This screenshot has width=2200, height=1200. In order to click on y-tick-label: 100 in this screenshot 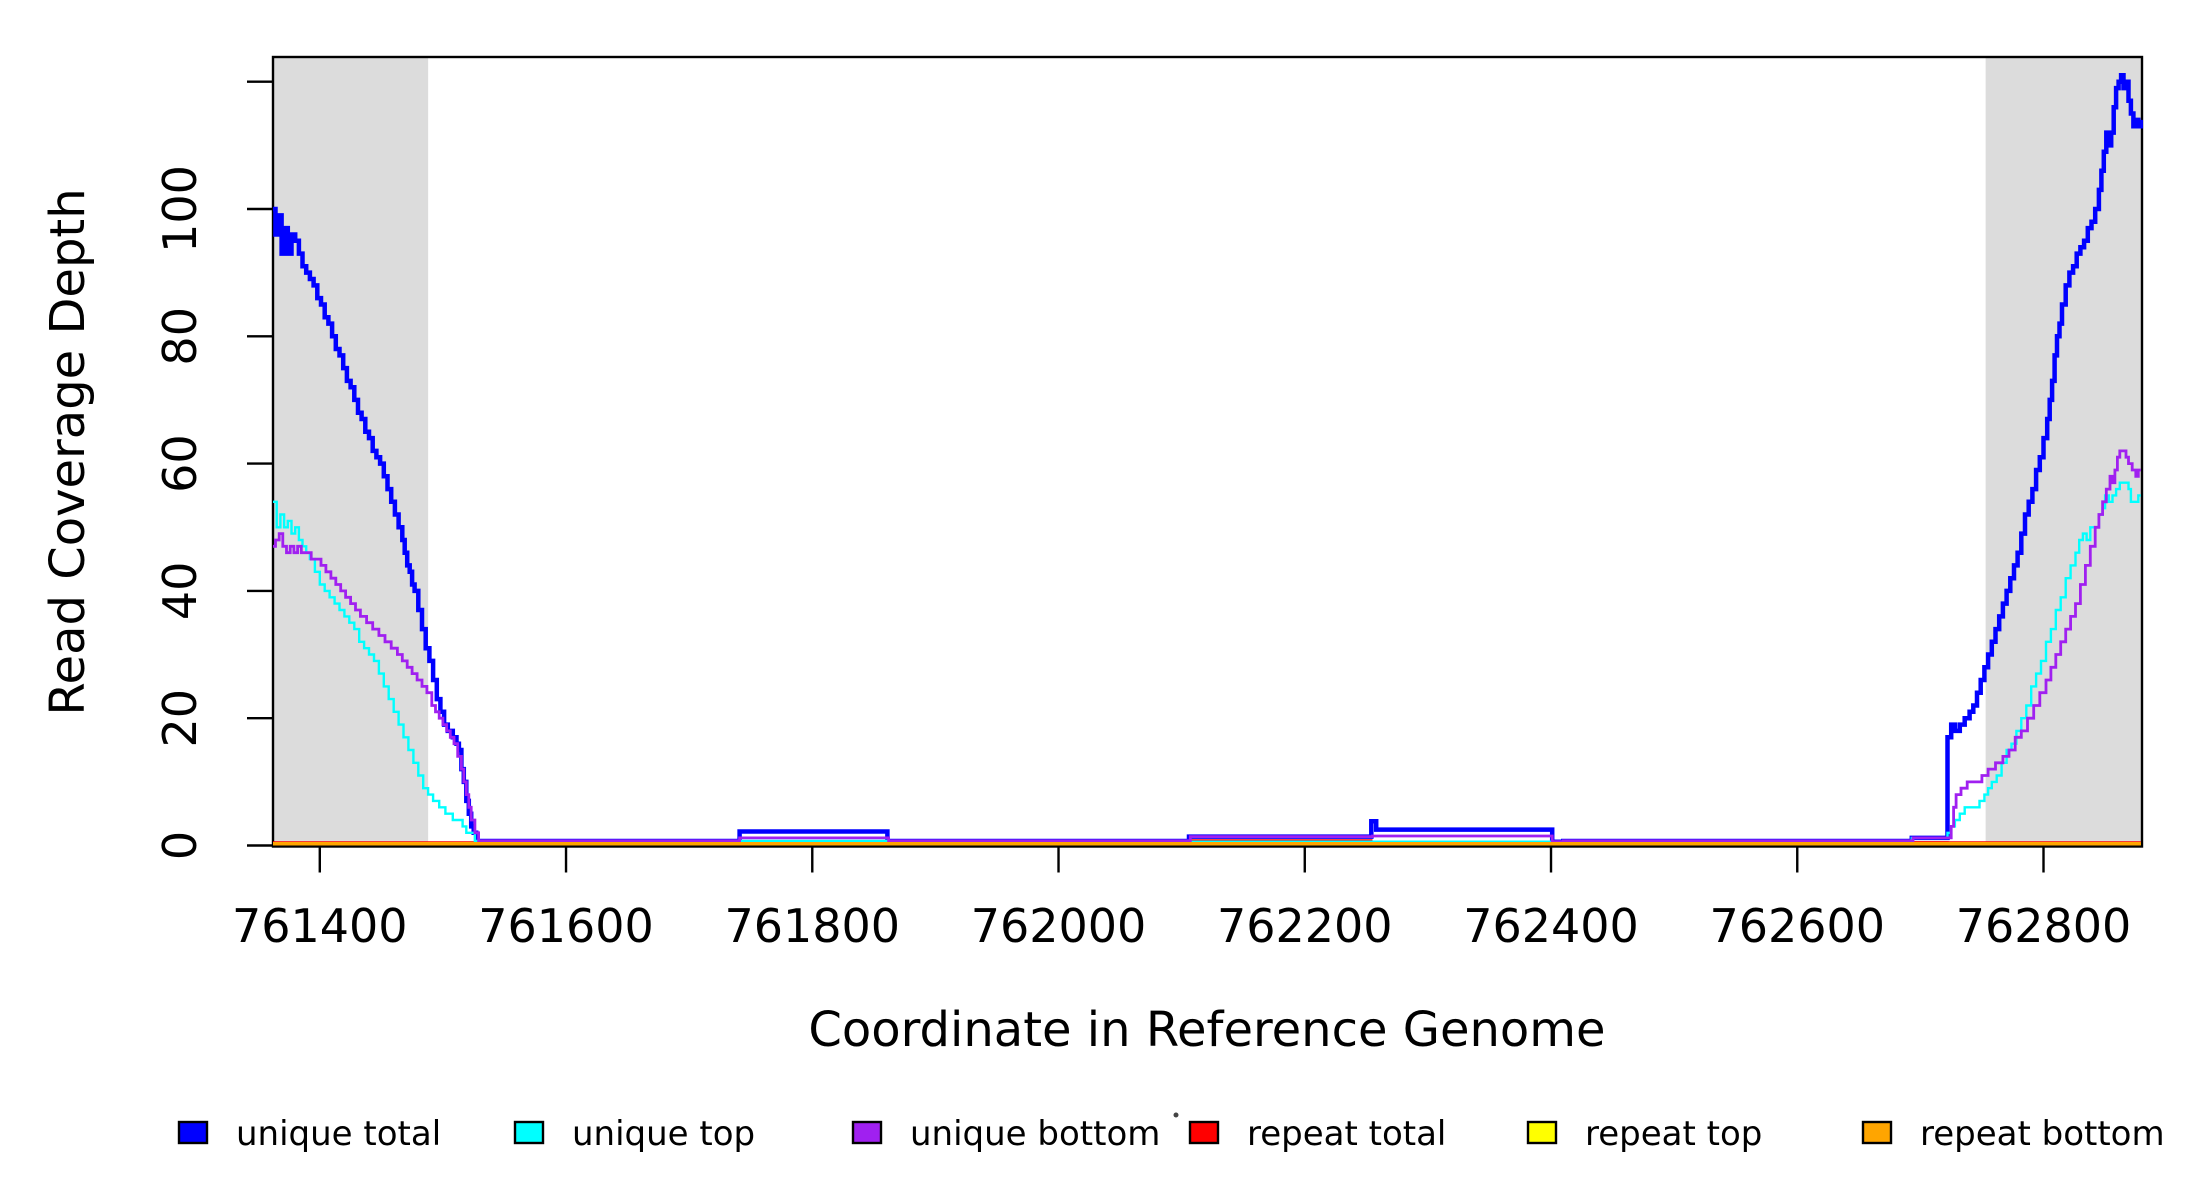, I will do `click(180, 209)`.